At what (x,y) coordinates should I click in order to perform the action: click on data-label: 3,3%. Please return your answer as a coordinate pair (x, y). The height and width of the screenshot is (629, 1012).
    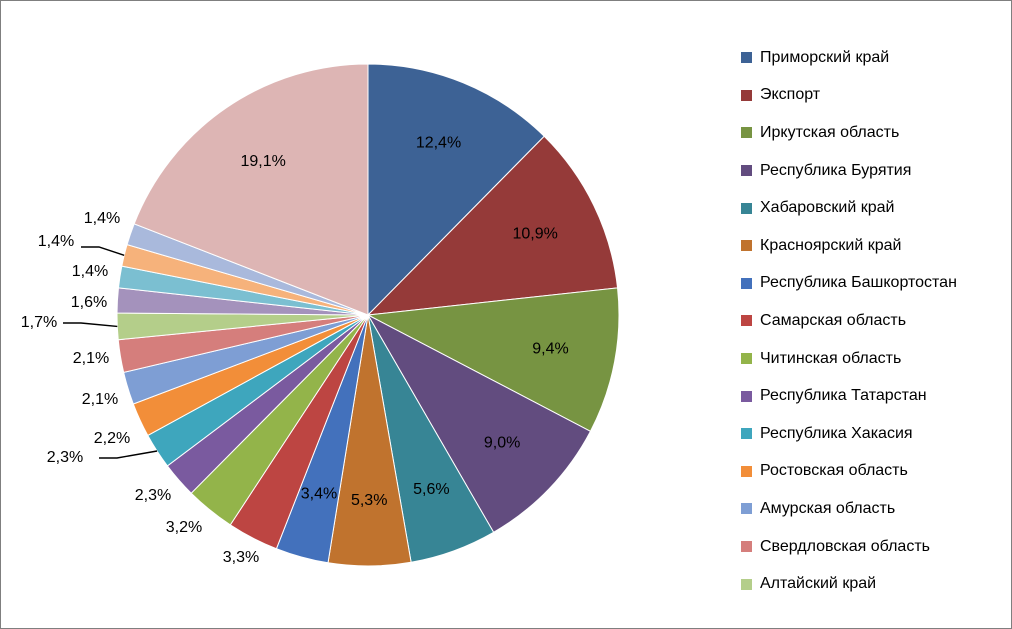
    Looking at the image, I should click on (241, 557).